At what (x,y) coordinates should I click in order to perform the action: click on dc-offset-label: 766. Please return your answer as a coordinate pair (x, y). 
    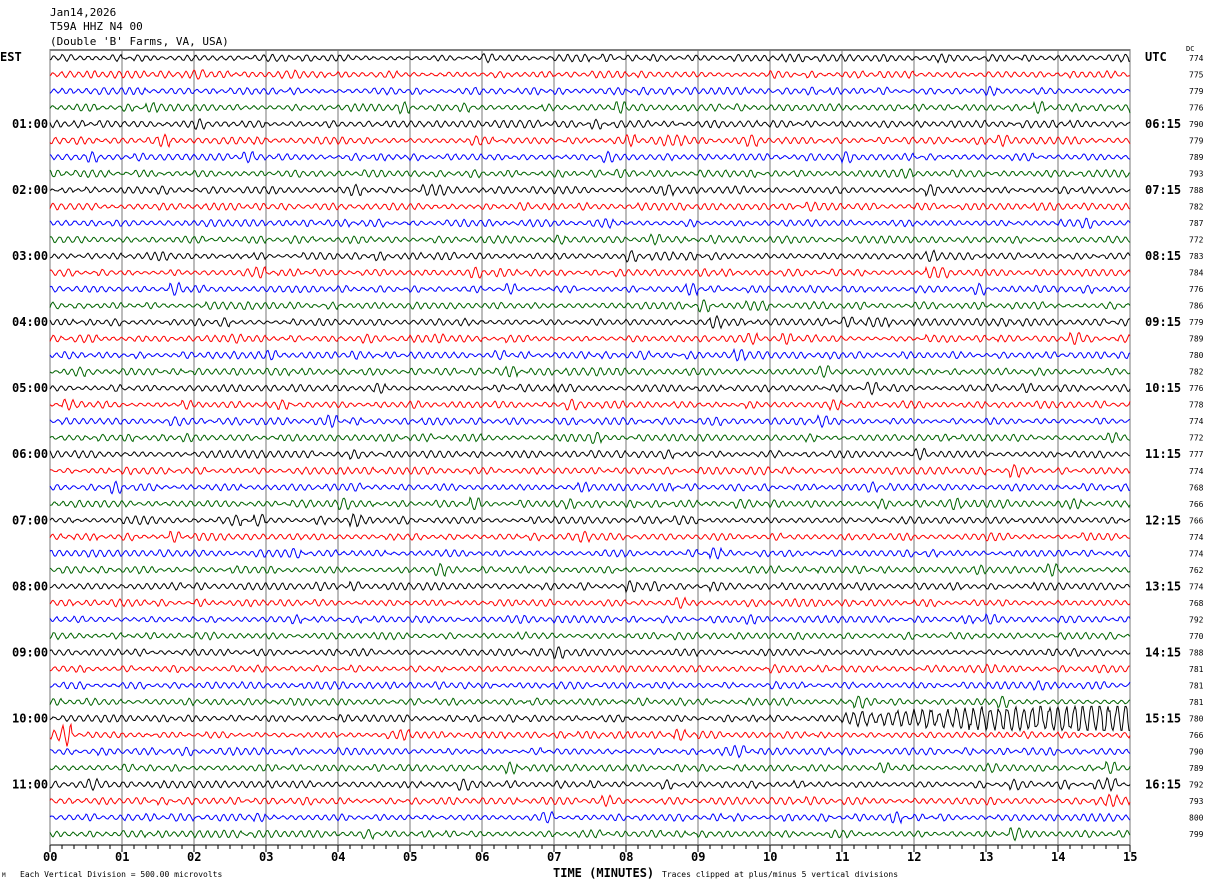
    Looking at the image, I should click on (1196, 520).